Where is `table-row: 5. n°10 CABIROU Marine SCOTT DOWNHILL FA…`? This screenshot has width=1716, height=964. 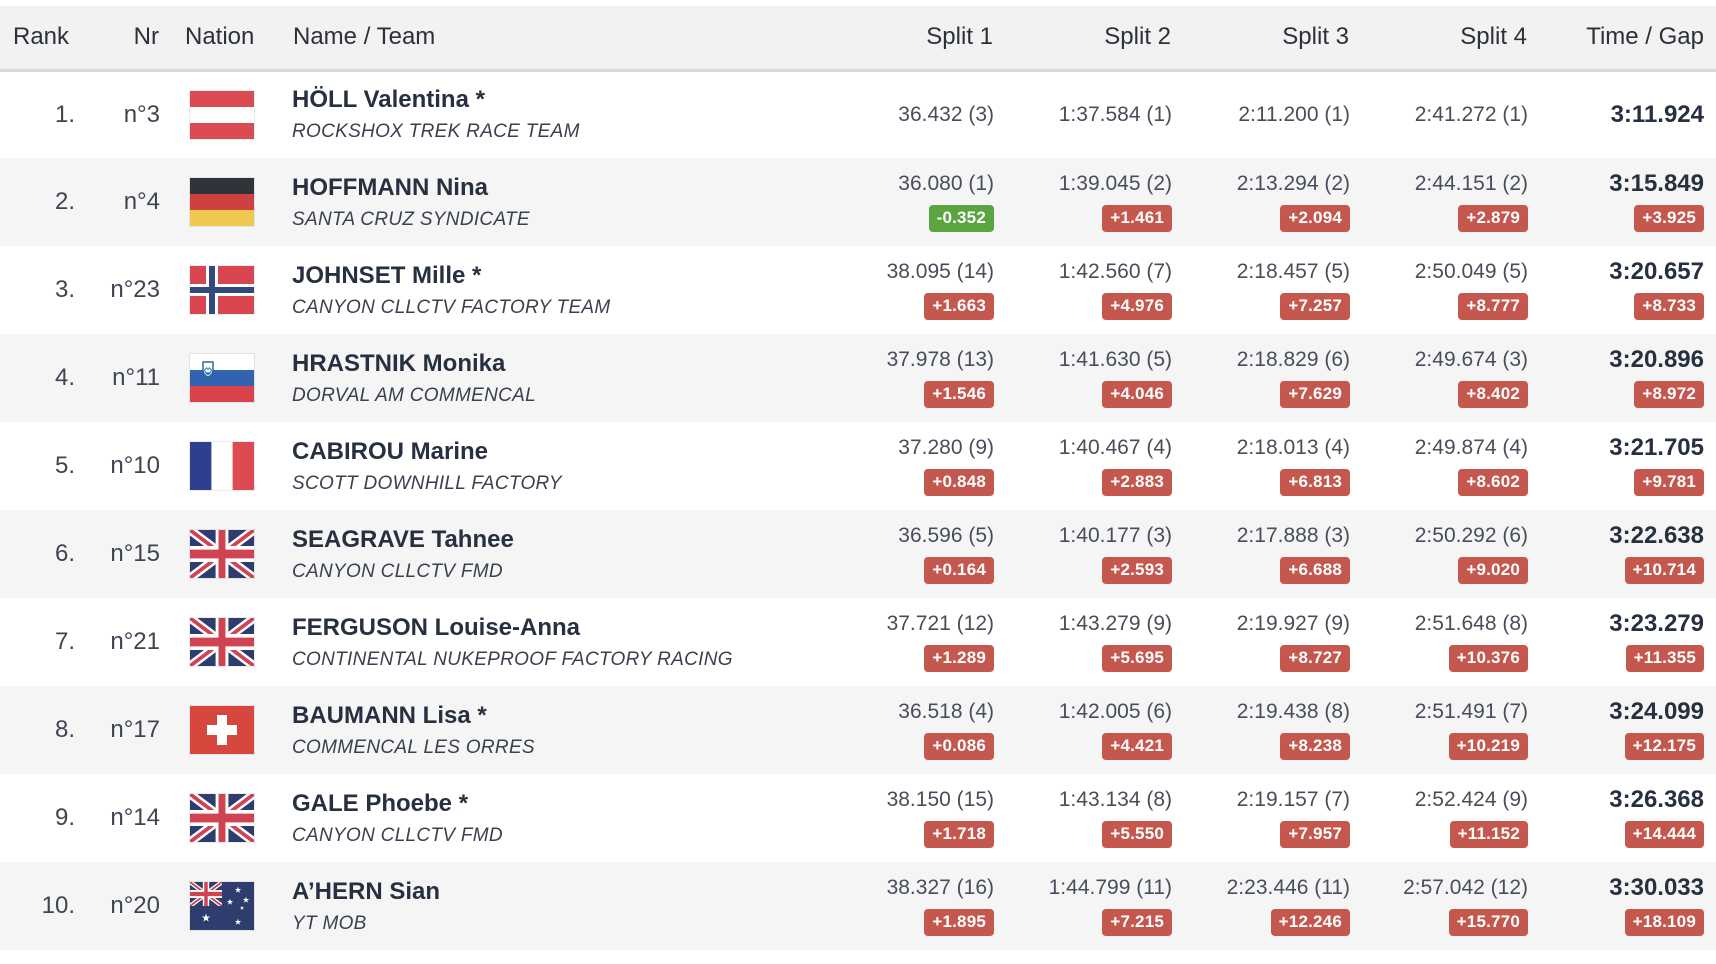
table-row: 5. n°10 CABIROU Marine SCOTT DOWNHILL FA… is located at coordinates (858, 466).